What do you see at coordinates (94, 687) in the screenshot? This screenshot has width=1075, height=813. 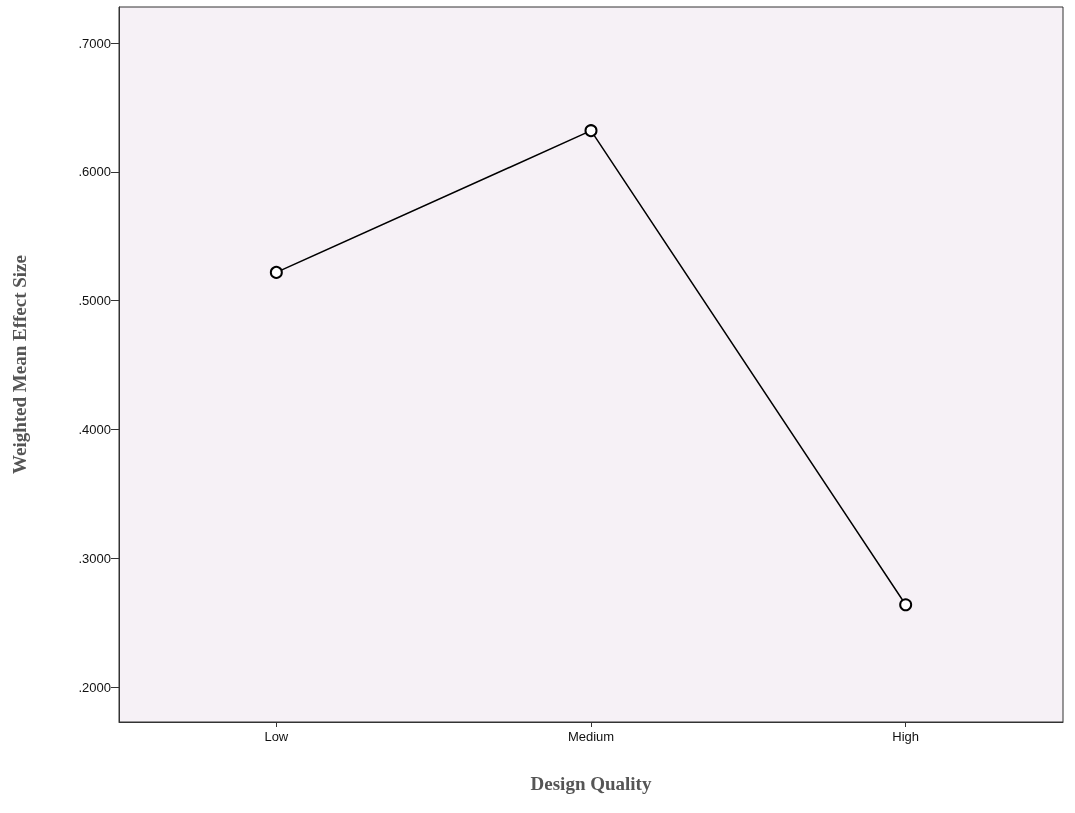 I see `y-tick-label: .2000` at bounding box center [94, 687].